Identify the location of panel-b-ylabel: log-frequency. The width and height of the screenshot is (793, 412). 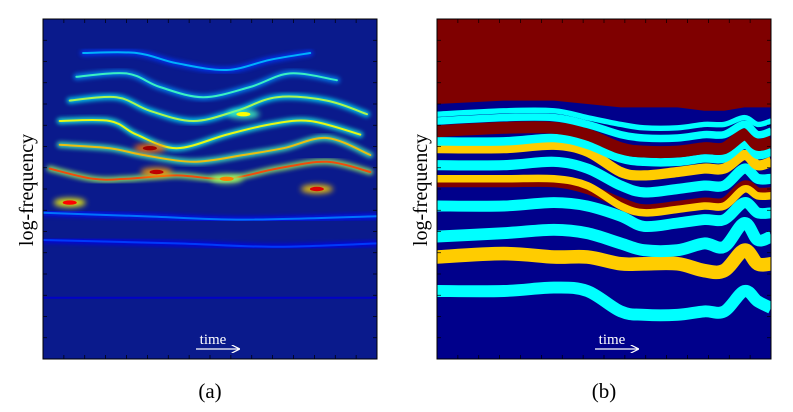
(421, 190).